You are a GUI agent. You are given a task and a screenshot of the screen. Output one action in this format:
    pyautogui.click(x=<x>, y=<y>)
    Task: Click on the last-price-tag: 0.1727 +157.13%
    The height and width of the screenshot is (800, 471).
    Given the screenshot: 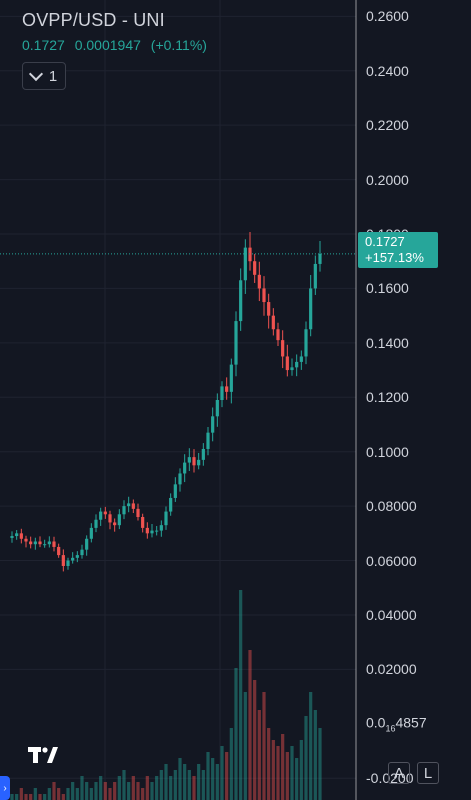 What is the action you would take?
    pyautogui.click(x=398, y=250)
    